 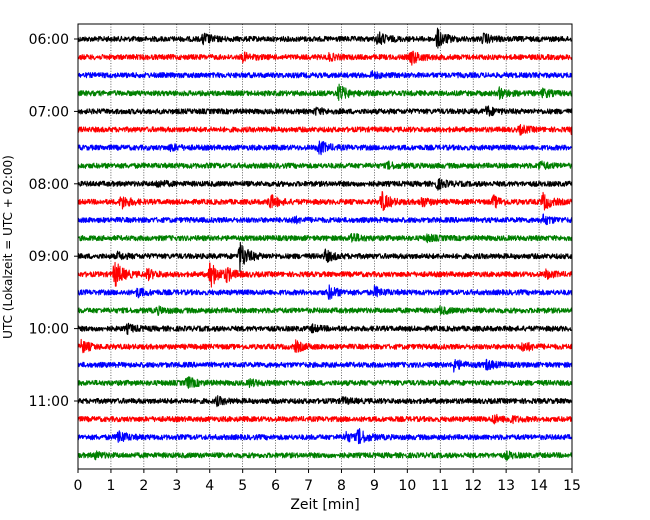 I want to click on x-tick-label: 11, so click(x=440, y=486).